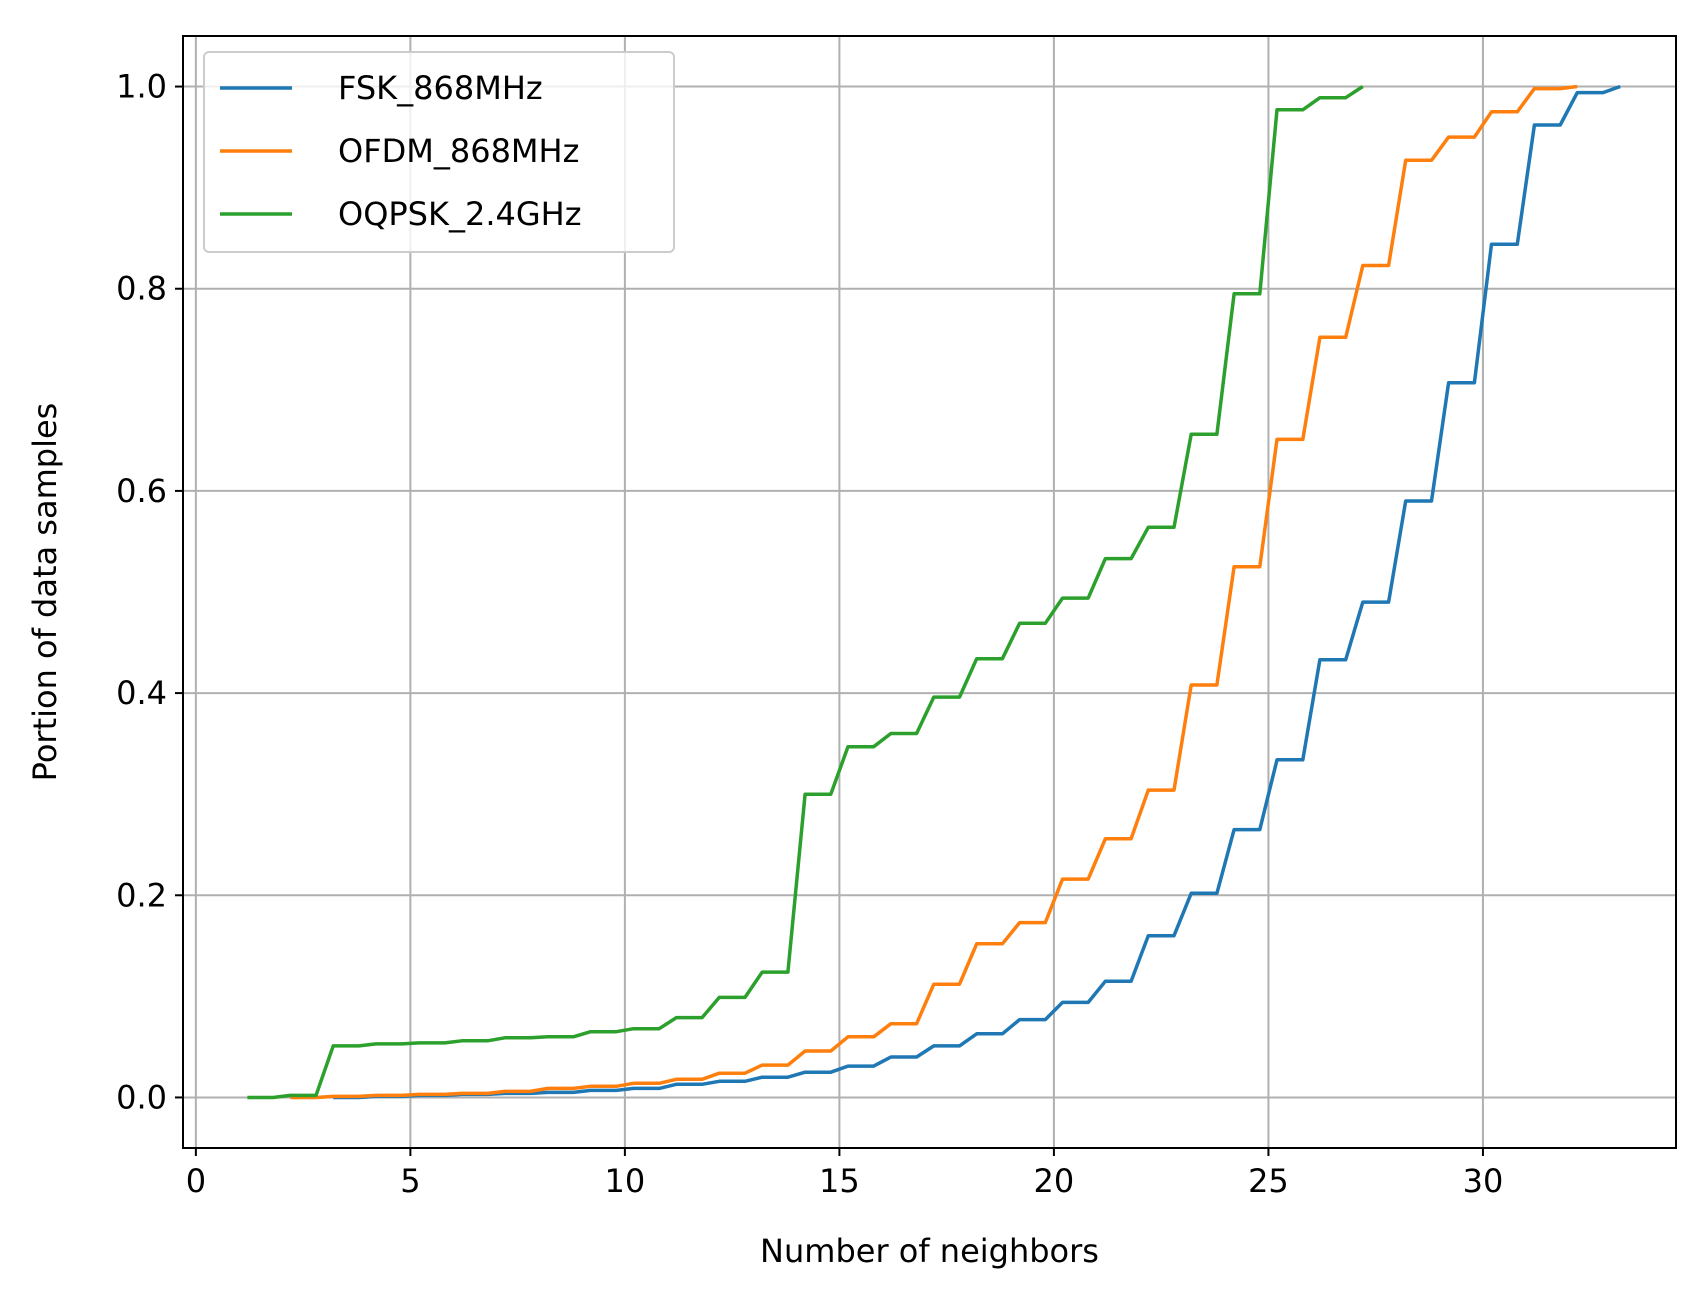  What do you see at coordinates (141, 895) in the screenshot?
I see `y-tick-label: 0.2` at bounding box center [141, 895].